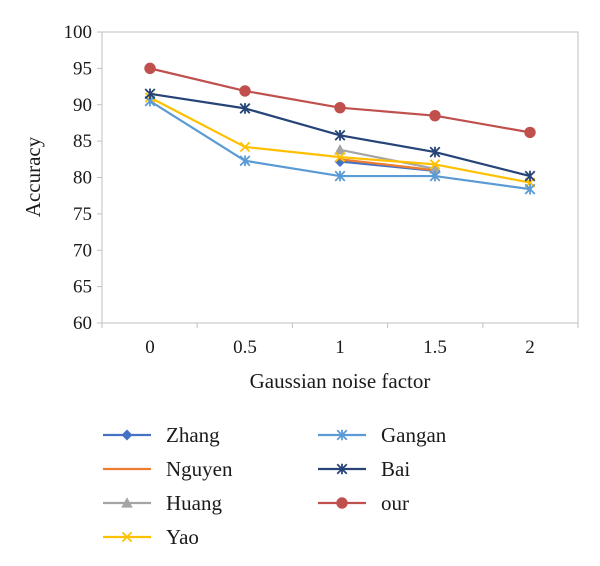  I want to click on x-tick-label: 2, so click(530, 347).